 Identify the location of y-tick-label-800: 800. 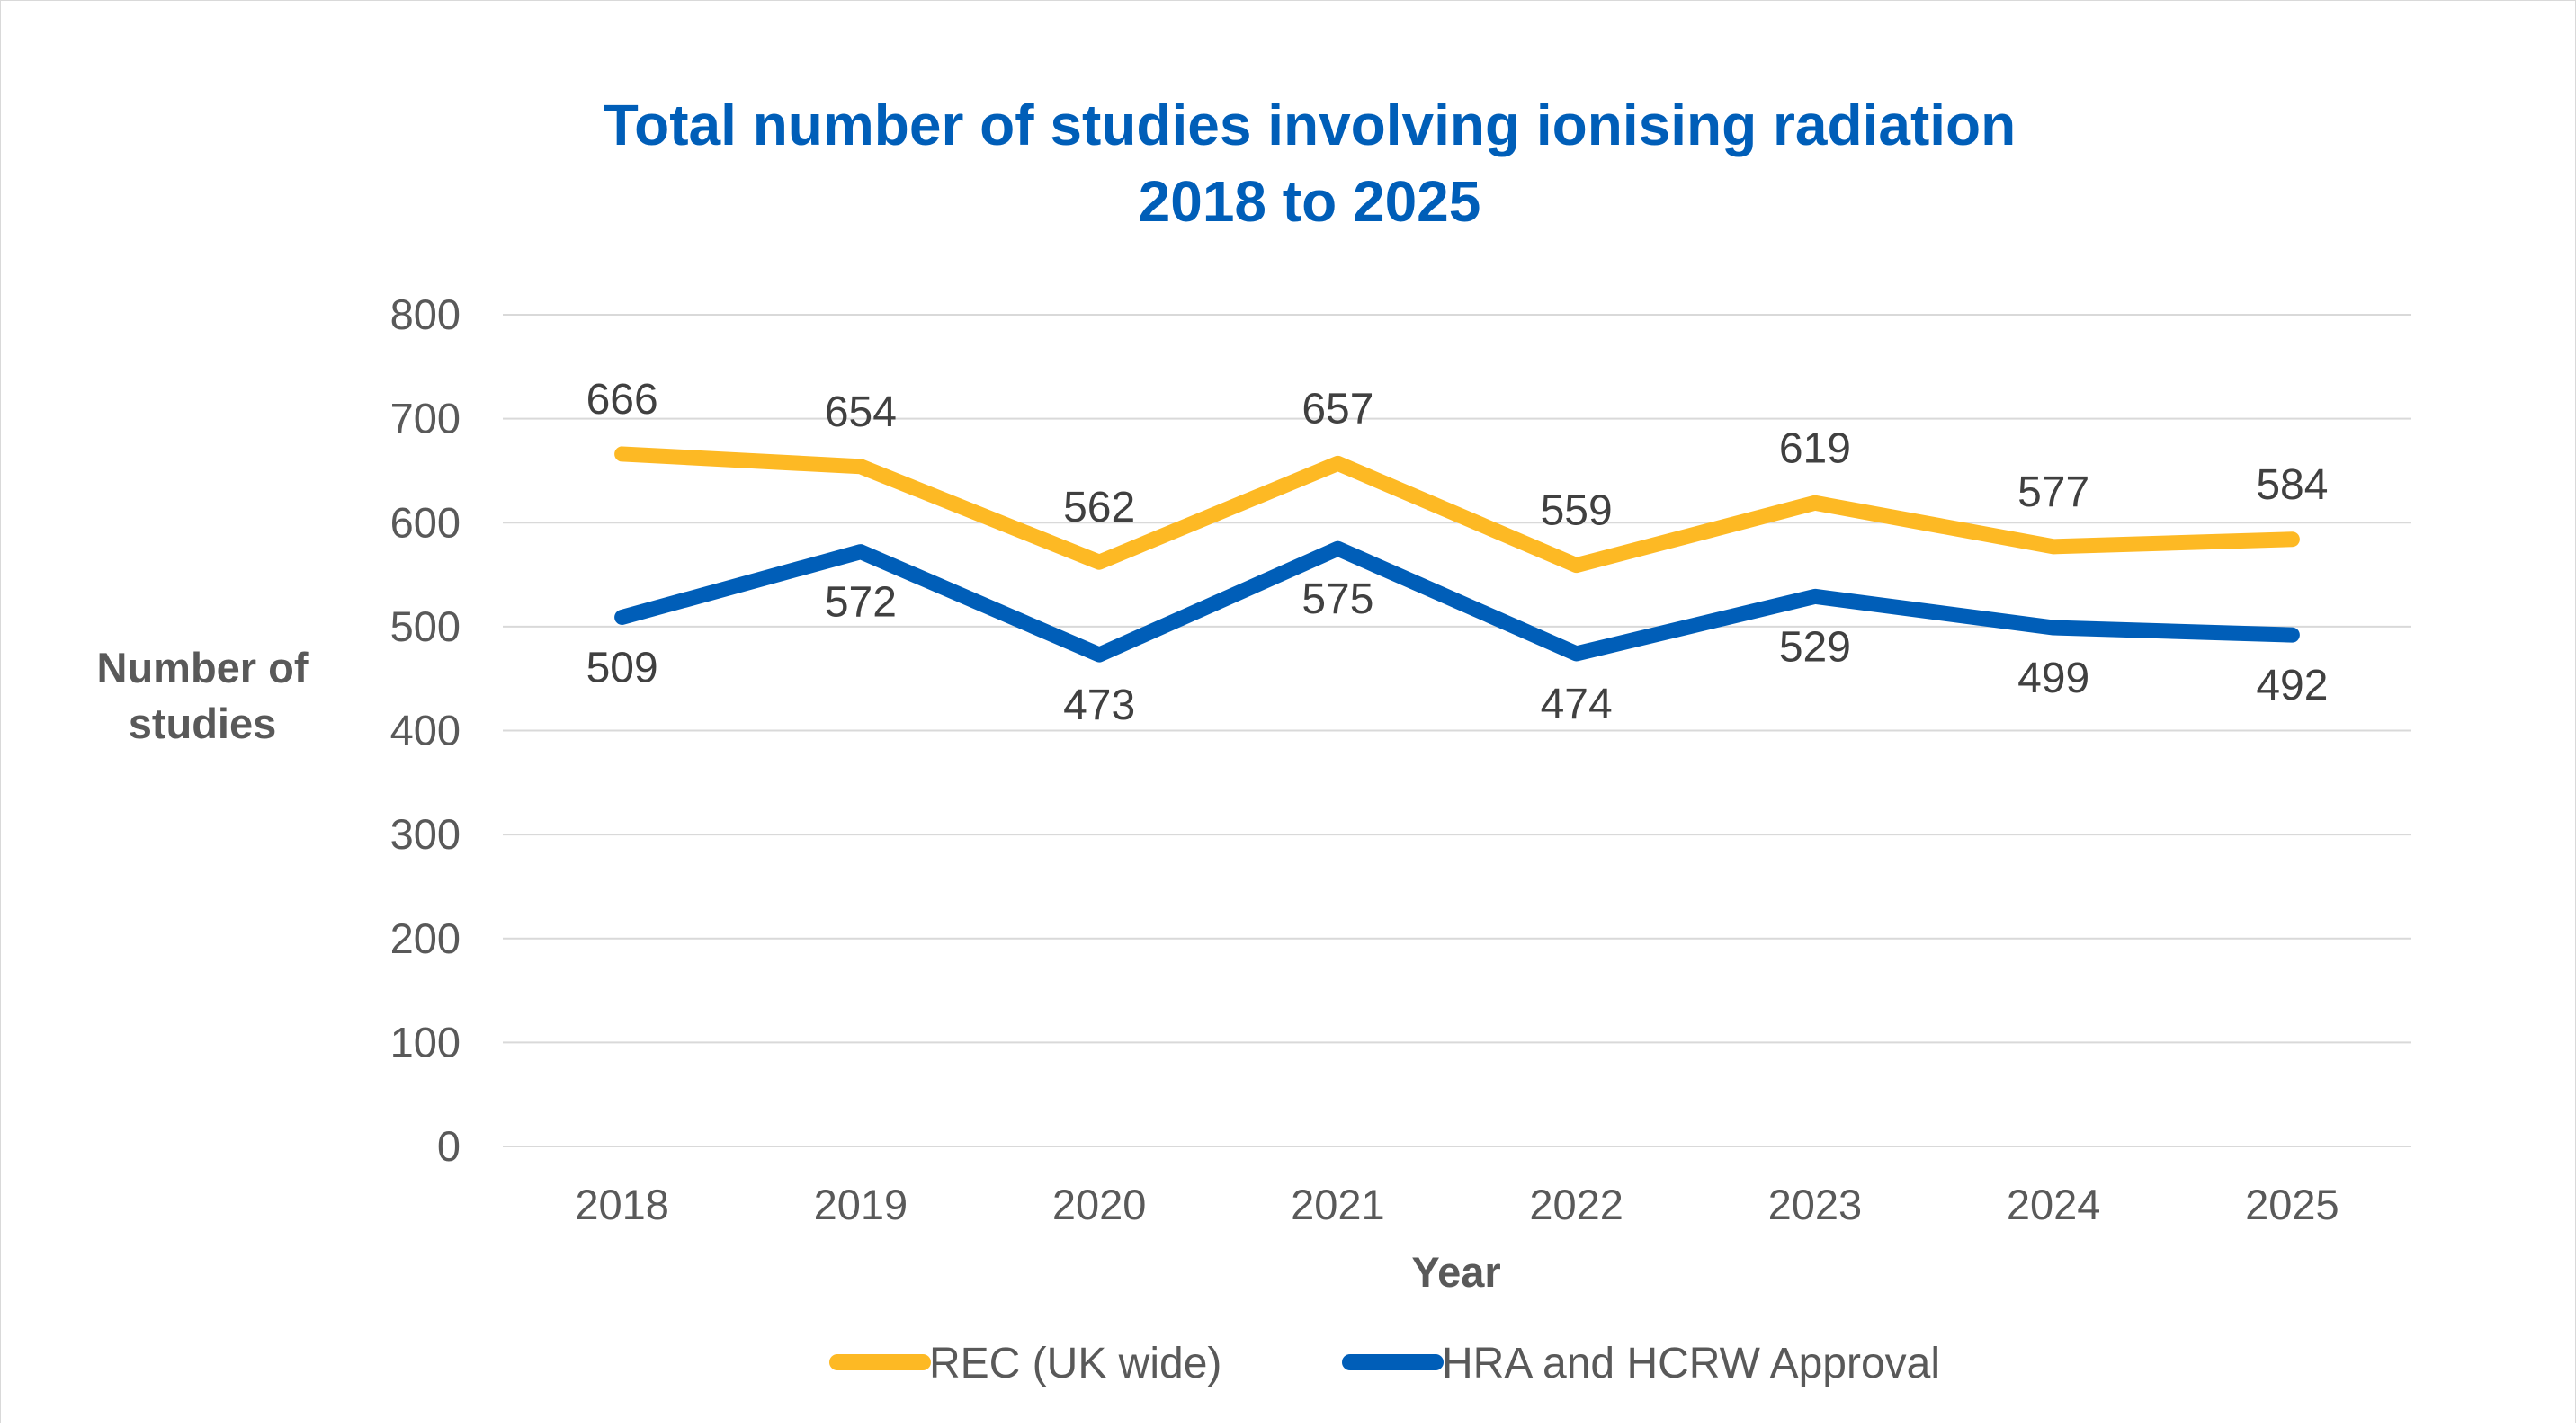
(425, 314).